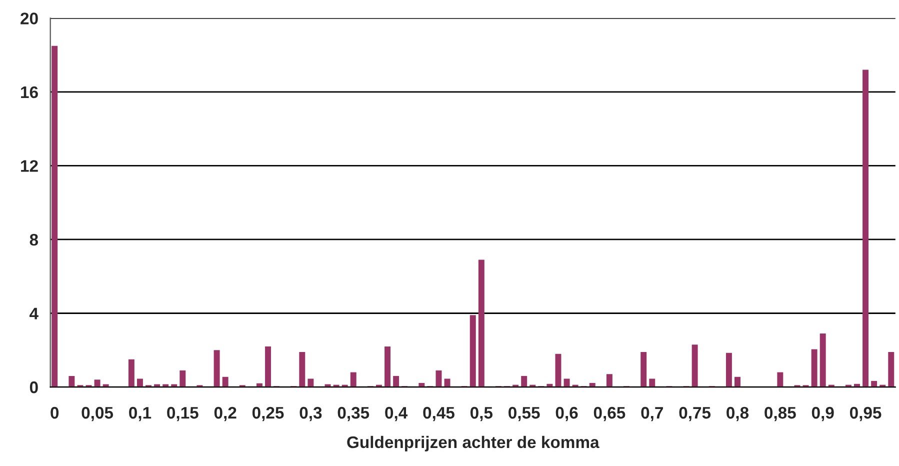 This screenshot has height=466, width=899. Describe the element at coordinates (268, 414) in the screenshot. I see `x-tick-label: 0,25` at that location.